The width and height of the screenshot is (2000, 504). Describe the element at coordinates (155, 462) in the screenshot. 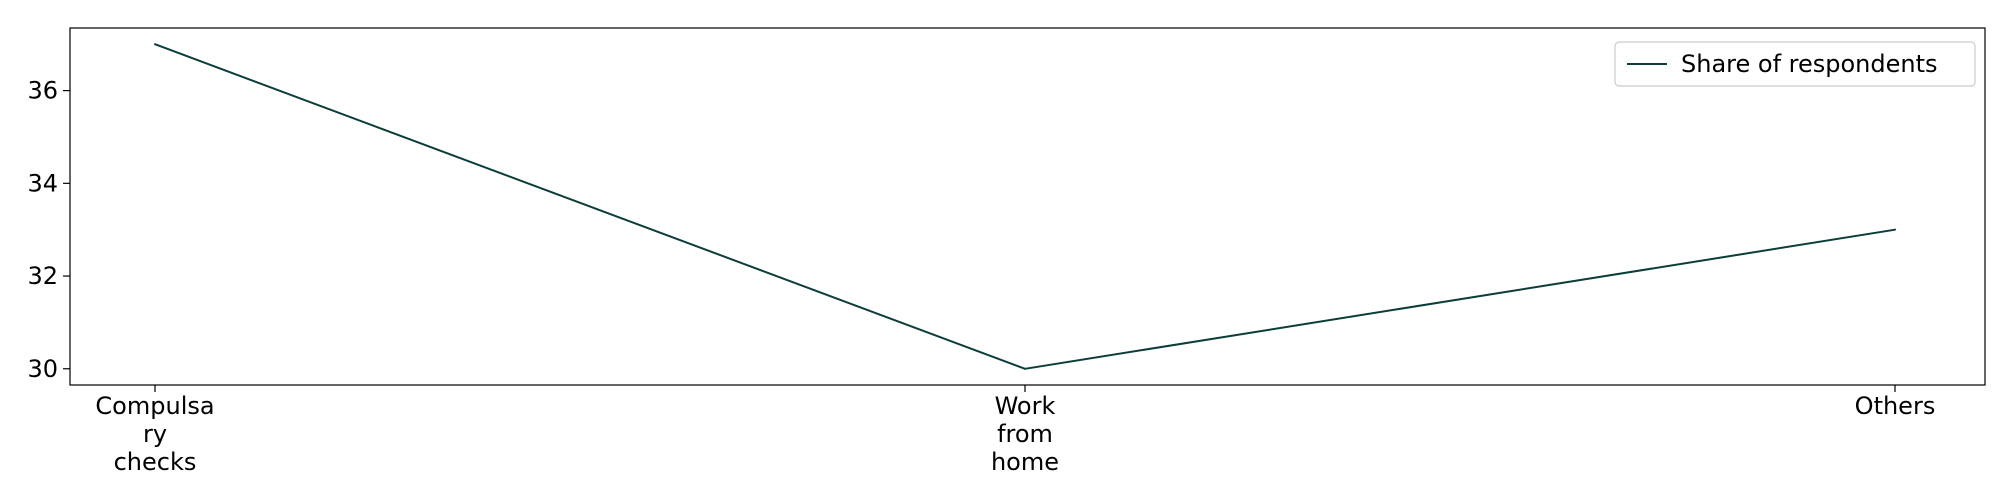

I see `x-tick-label-line: checks` at that location.